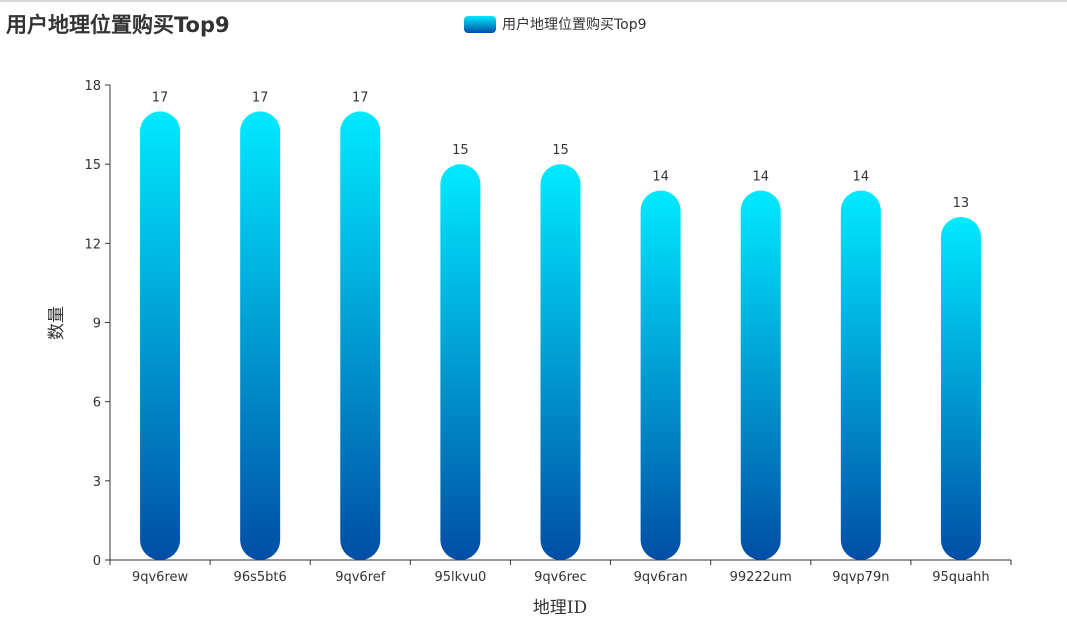  Describe the element at coordinates (460, 577) in the screenshot. I see `x-tick-label: 95lkvu0` at that location.